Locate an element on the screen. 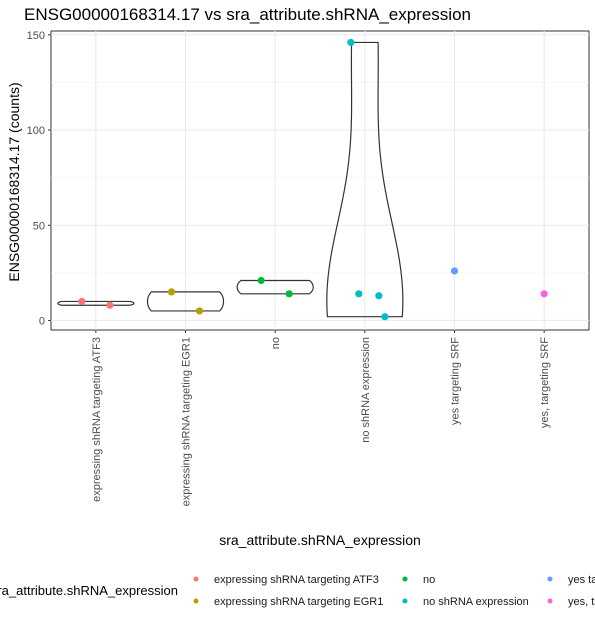 Image resolution: width=595 pixels, height=625 pixels. legend-label: yes, targeting SRF is located at coordinates (581, 602).